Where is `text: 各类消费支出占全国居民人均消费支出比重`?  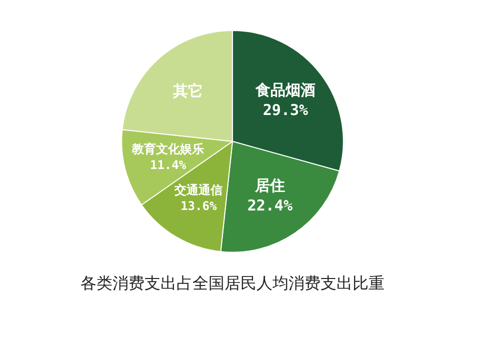
text: 各类消费支出占全国居民人均消费支出比重 is located at coordinates (232, 283).